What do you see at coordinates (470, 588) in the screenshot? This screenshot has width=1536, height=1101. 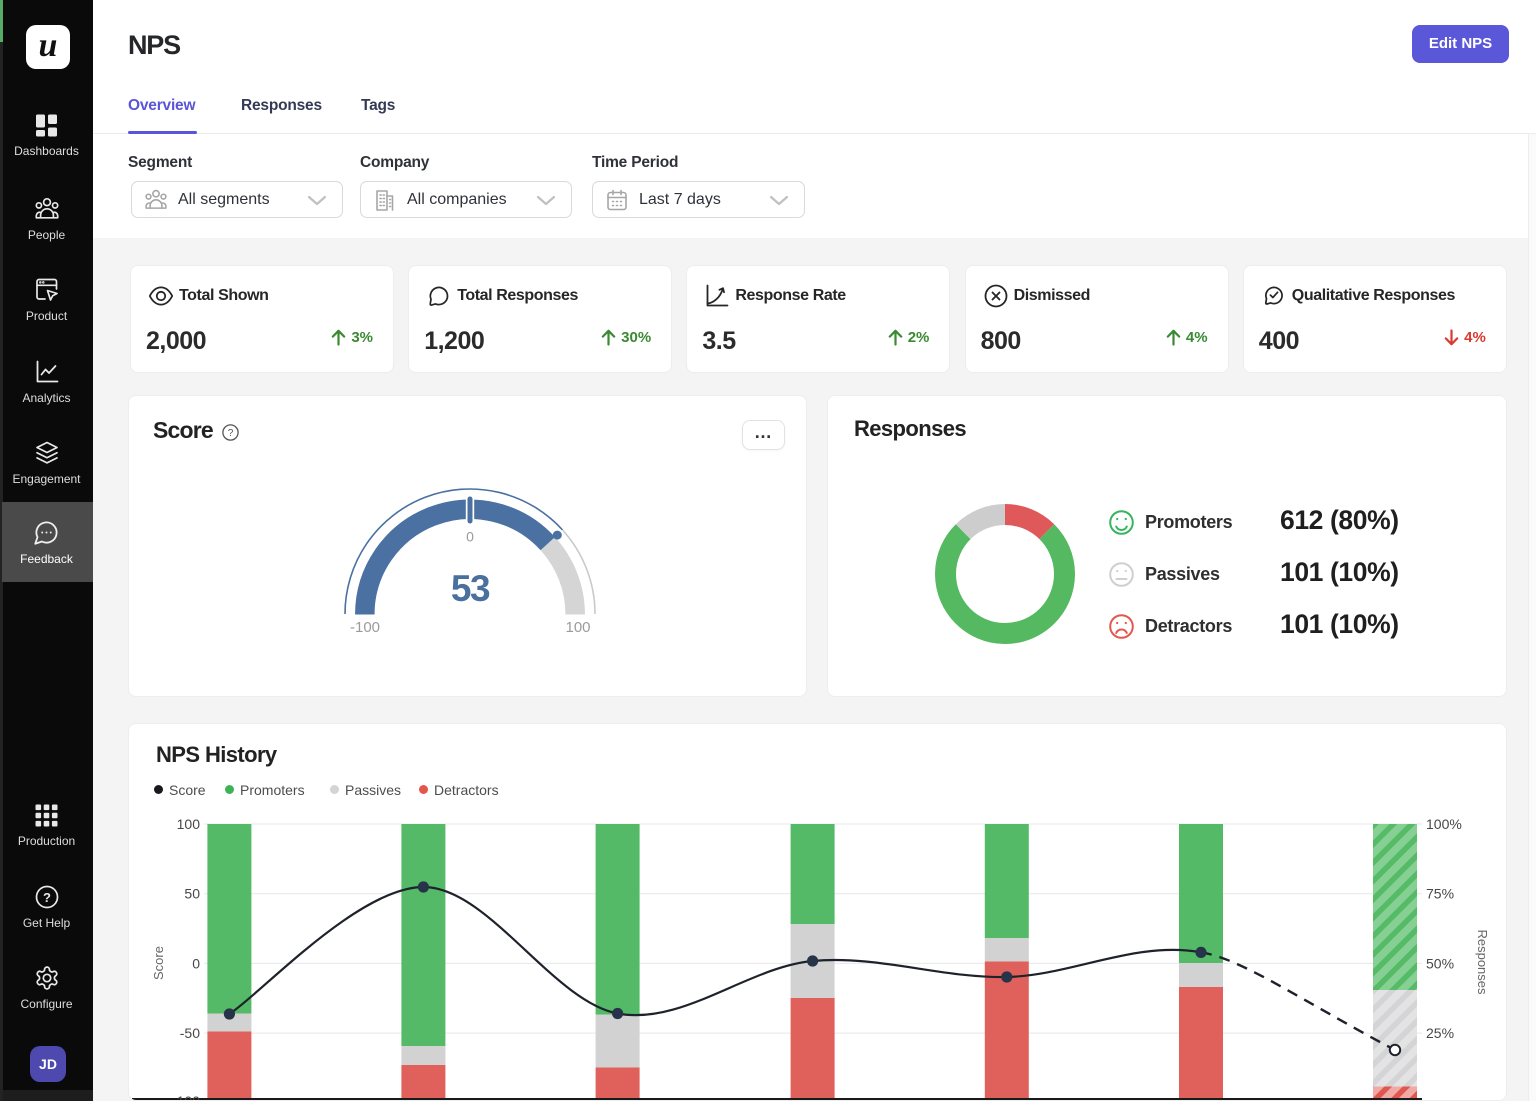 I see `svg-text: 53` at bounding box center [470, 588].